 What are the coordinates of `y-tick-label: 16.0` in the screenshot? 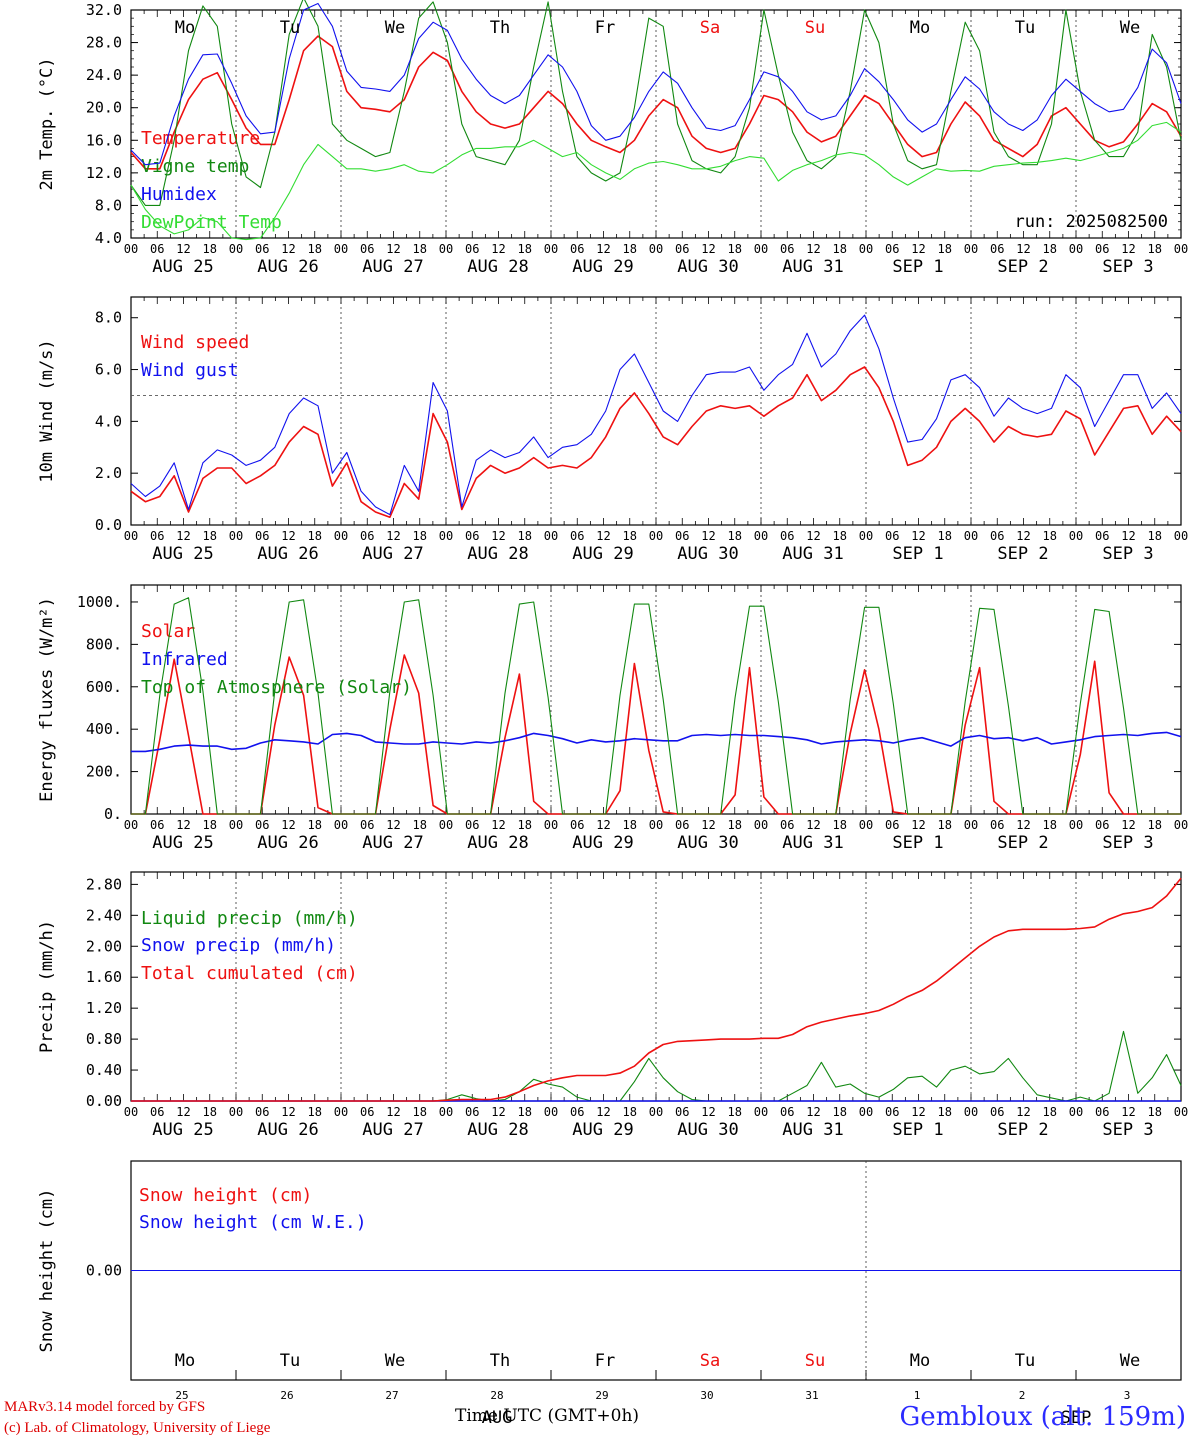 It's located at (104, 140).